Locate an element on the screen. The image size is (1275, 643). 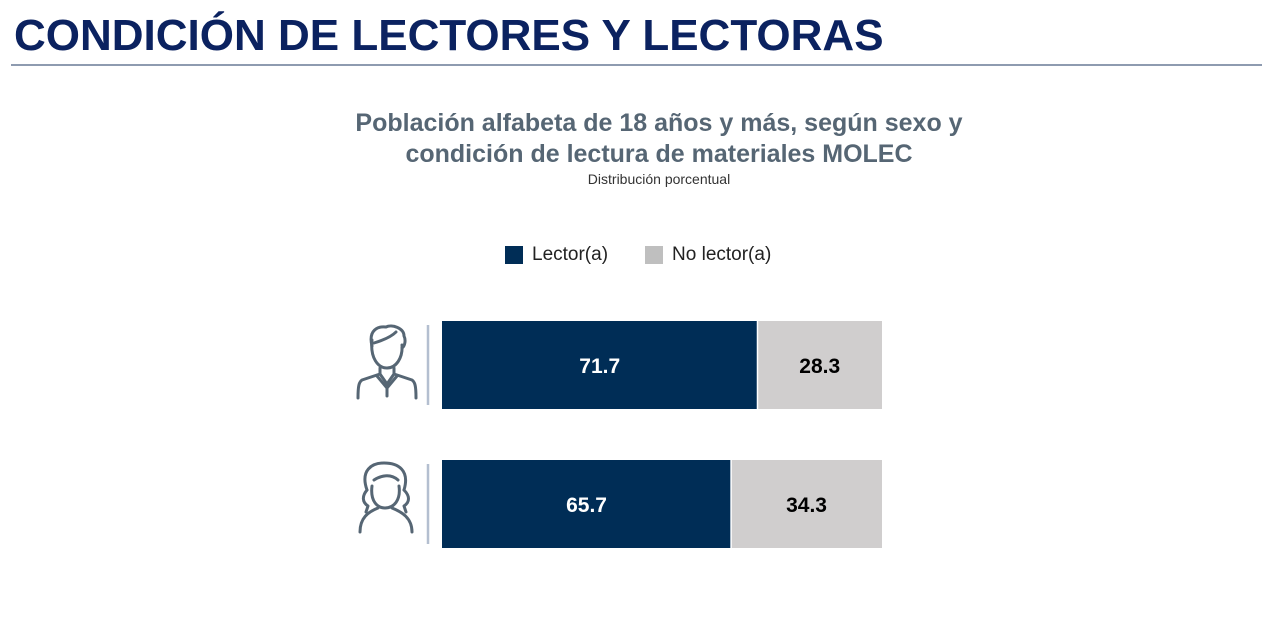
woman-icon is located at coordinates (386, 497).